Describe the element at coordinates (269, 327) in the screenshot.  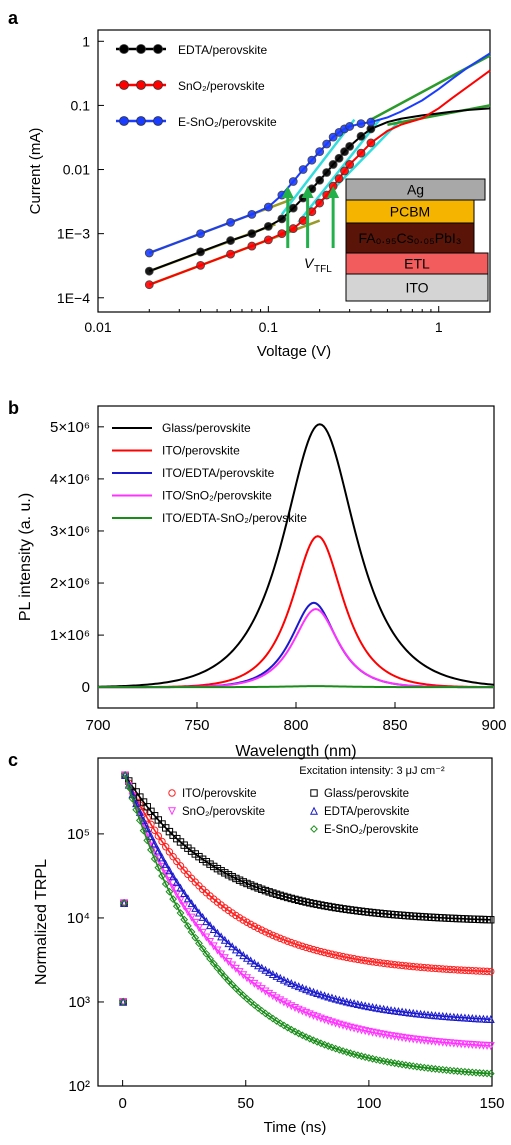
I see `x-tick-label: 0.1` at that location.